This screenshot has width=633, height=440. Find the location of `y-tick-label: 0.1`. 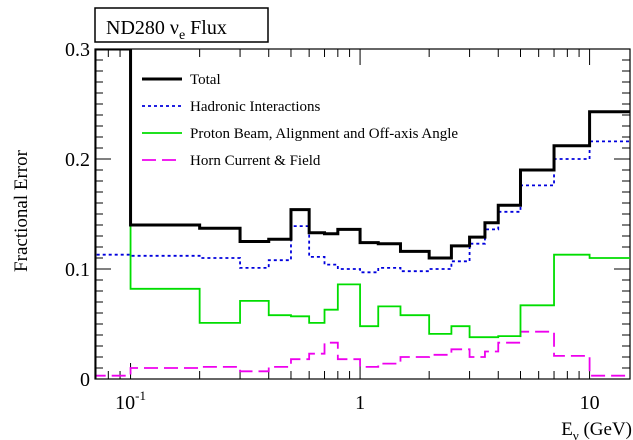

y-tick-label: 0.1 is located at coordinates (77, 270).